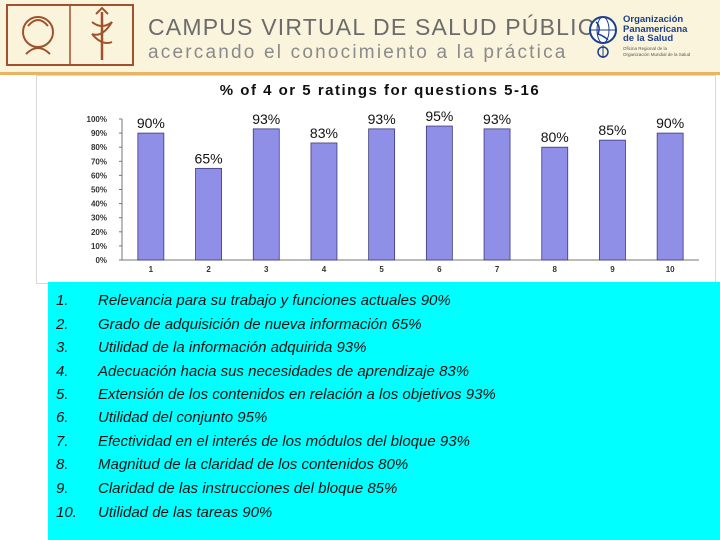 The image size is (720, 540). Describe the element at coordinates (66, 512) in the screenshot. I see `item-number: 10.` at that location.